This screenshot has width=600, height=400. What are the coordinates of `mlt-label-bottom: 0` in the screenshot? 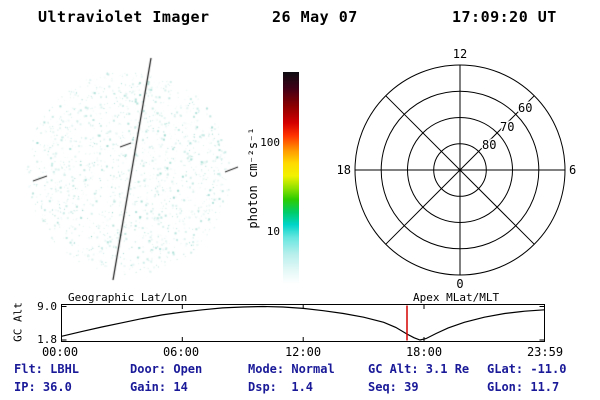 It's located at (459, 284).